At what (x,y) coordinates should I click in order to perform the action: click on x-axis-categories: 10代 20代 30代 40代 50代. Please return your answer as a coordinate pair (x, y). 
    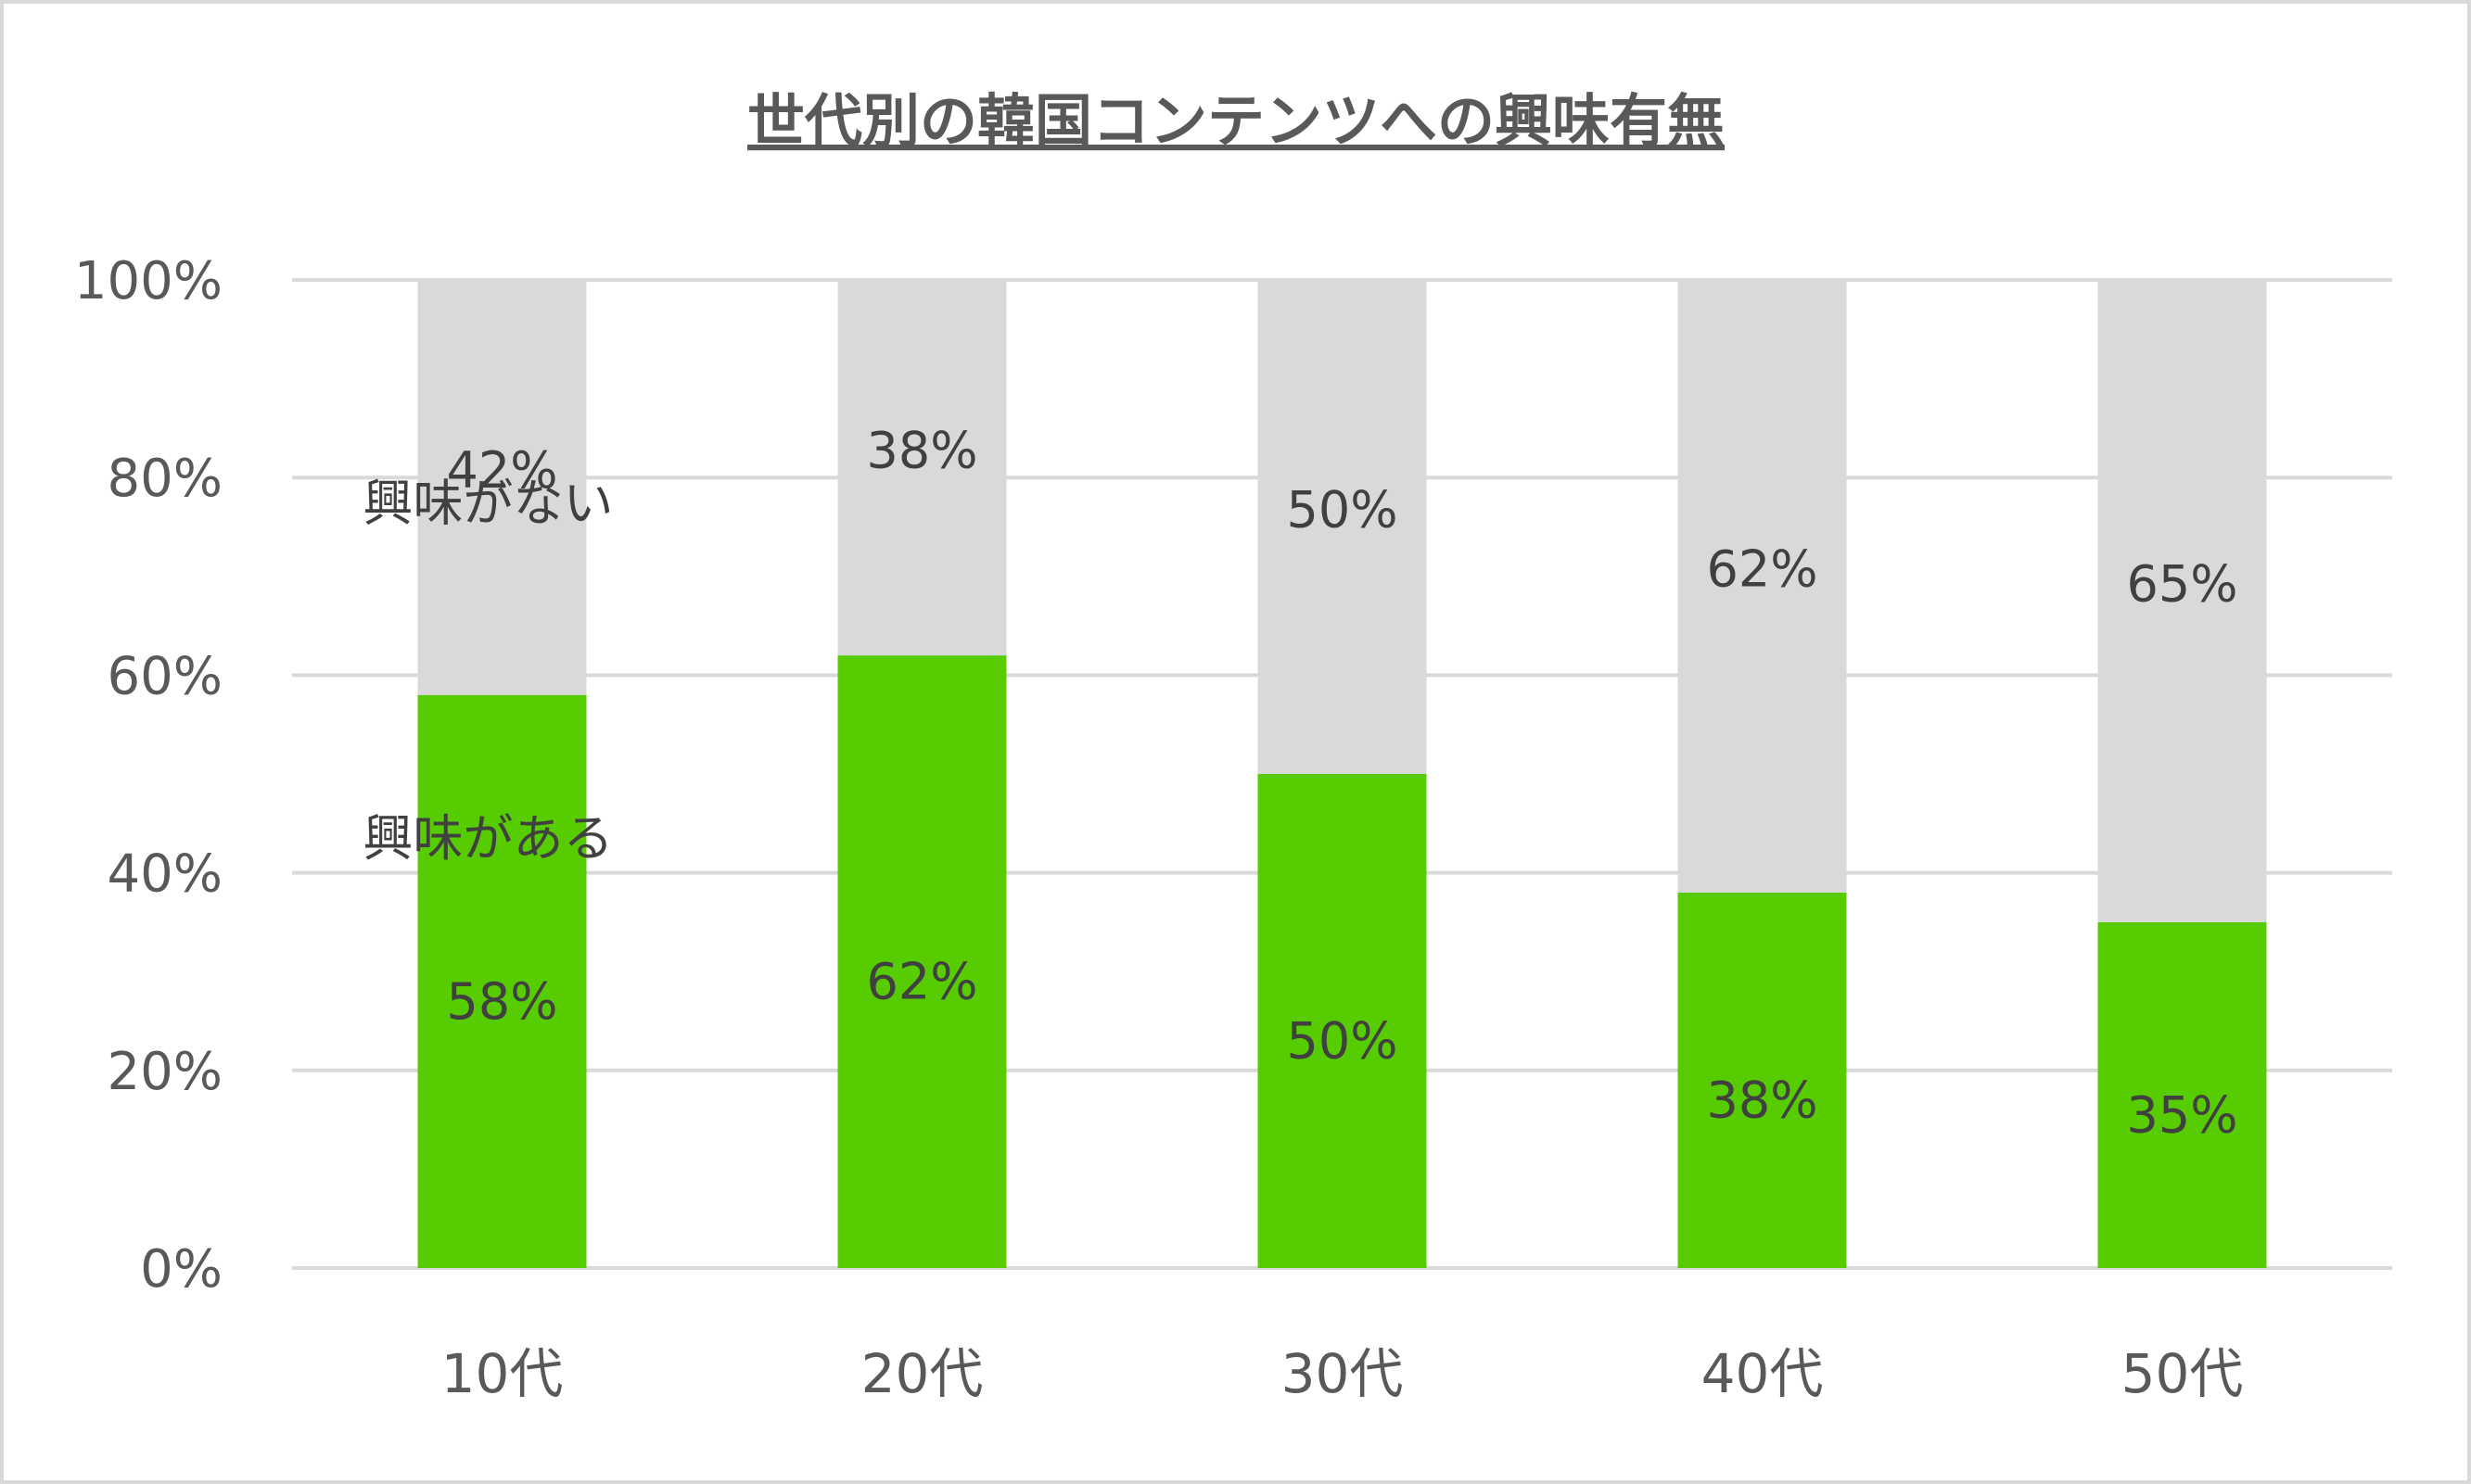
    Looking at the image, I should click on (1342, 1373).